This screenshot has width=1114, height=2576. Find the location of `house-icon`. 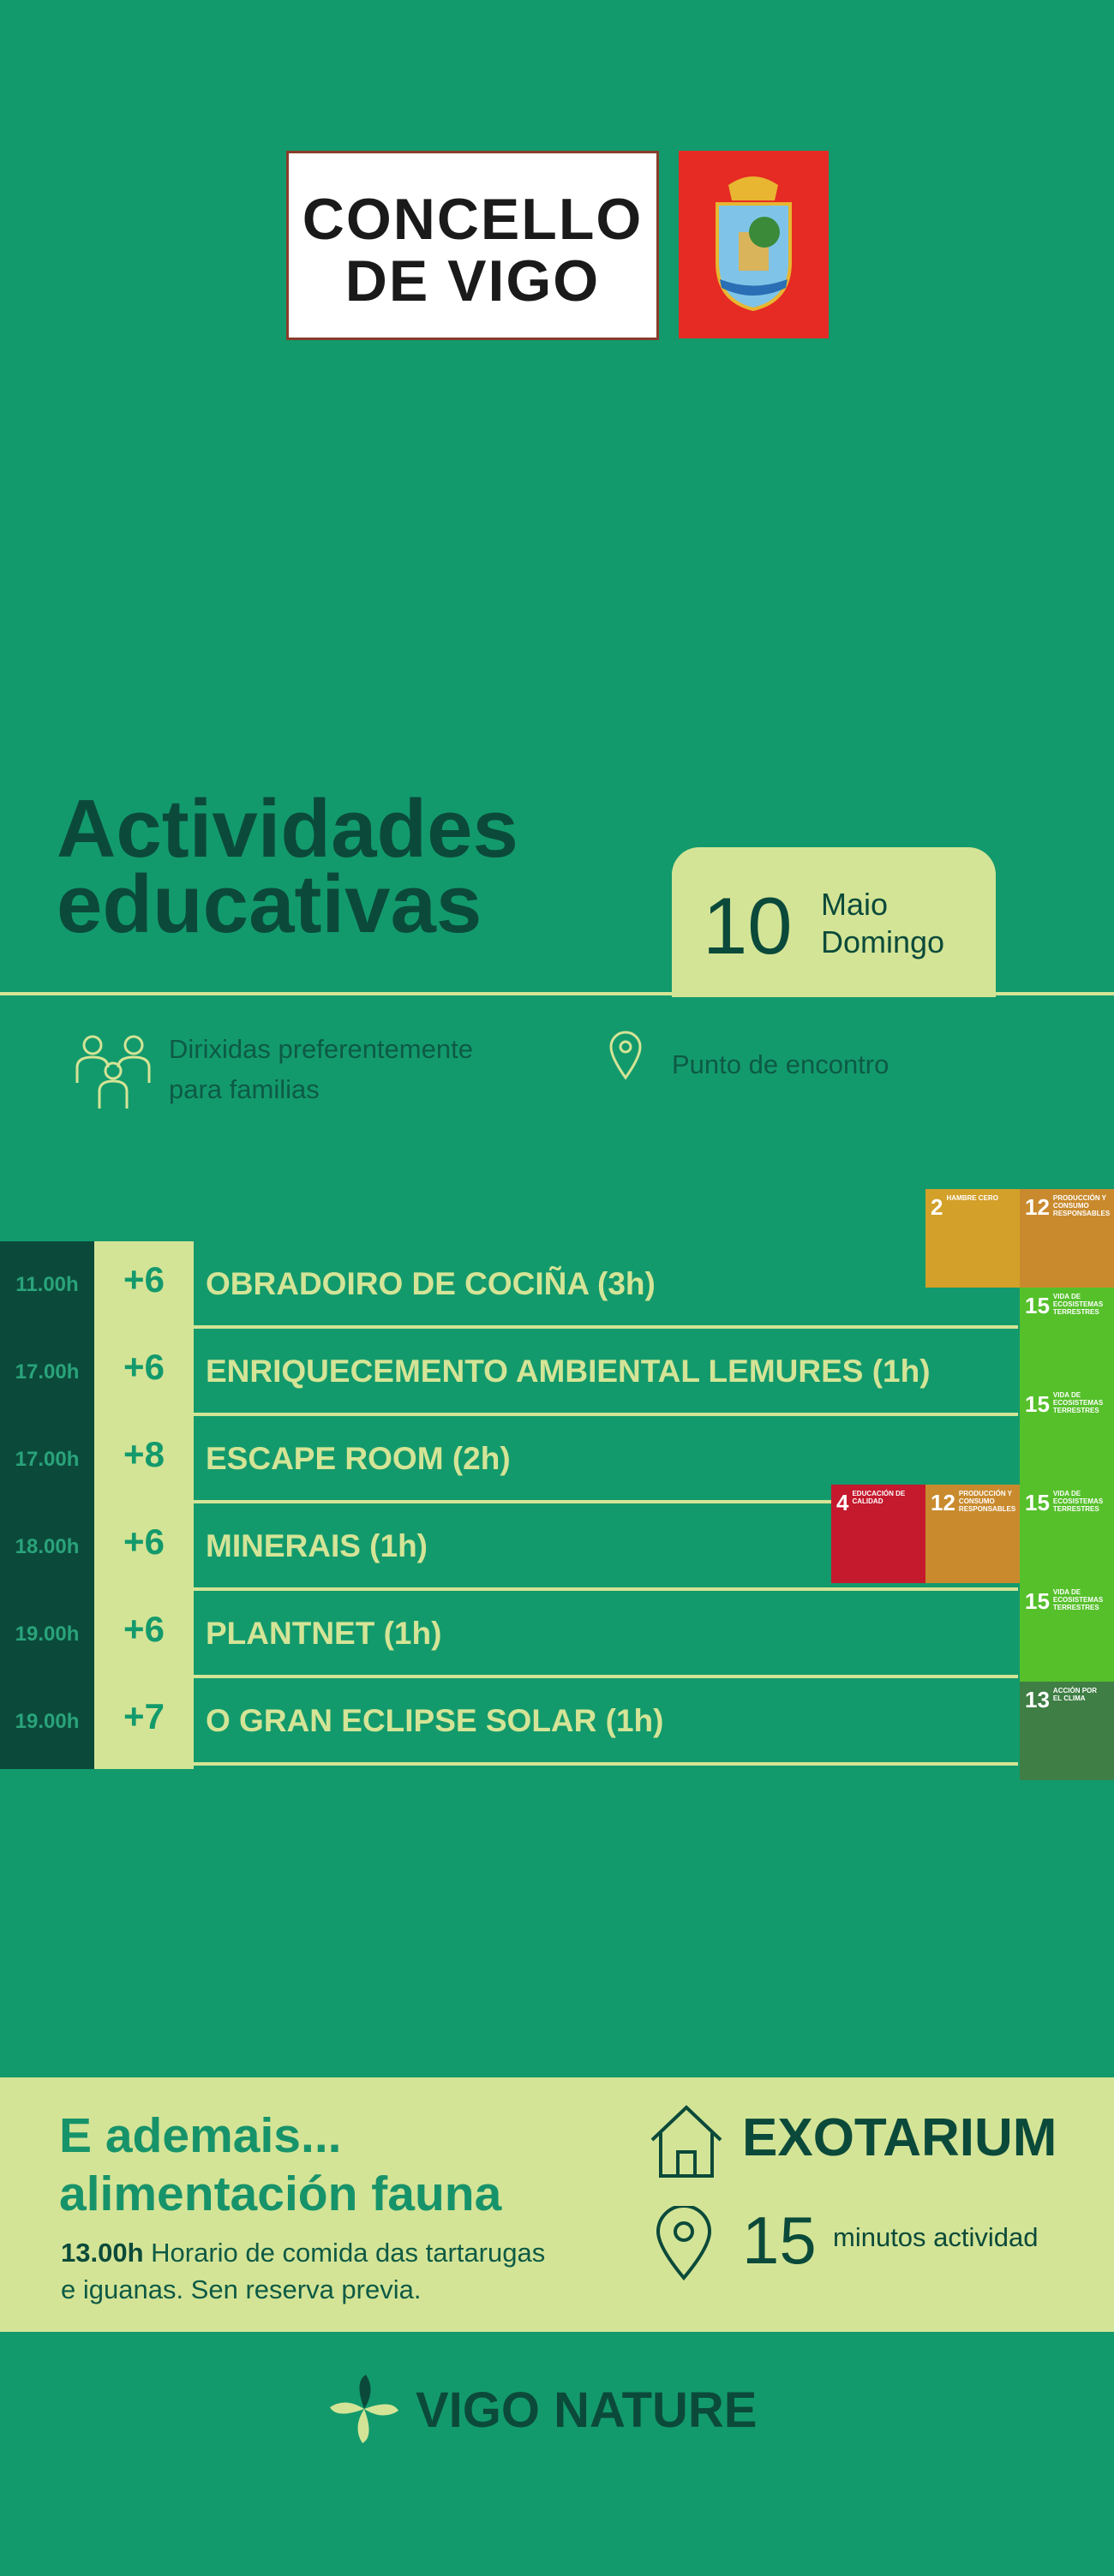

house-icon is located at coordinates (686, 2142).